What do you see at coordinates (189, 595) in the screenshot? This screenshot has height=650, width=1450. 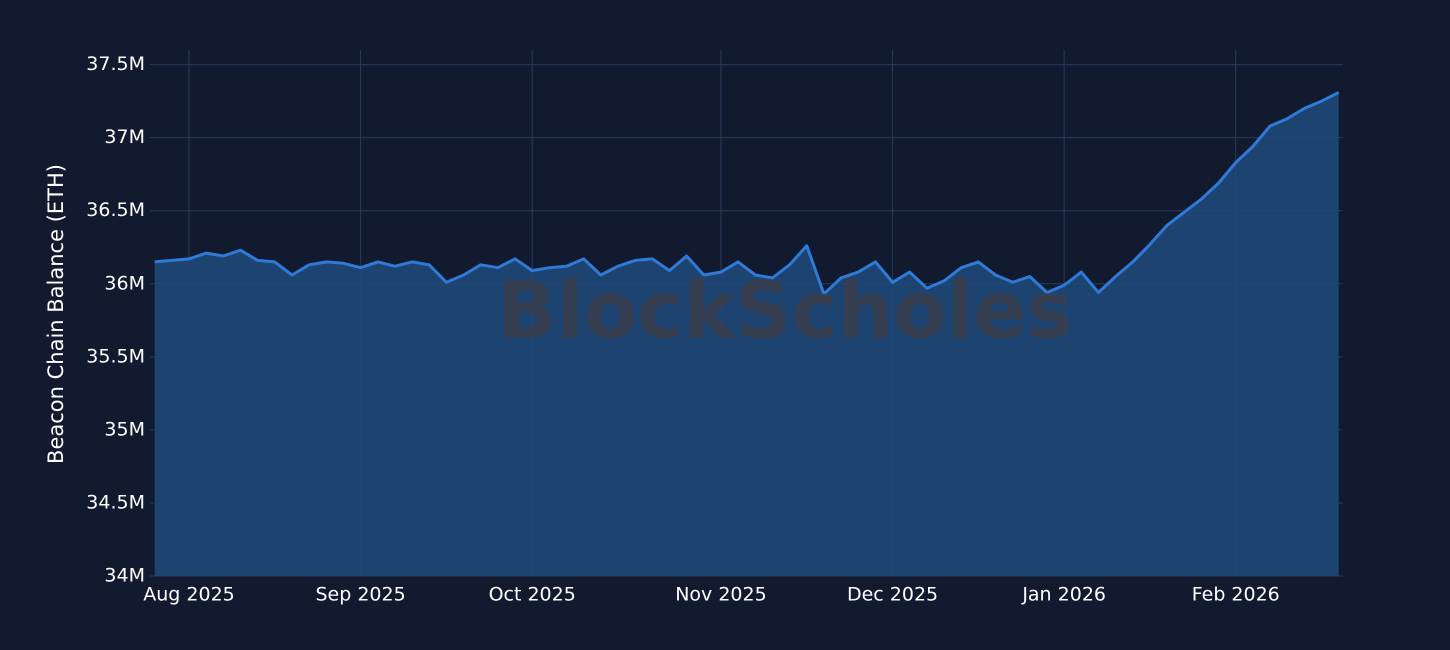 I see `x-tick-label: Aug 2025` at bounding box center [189, 595].